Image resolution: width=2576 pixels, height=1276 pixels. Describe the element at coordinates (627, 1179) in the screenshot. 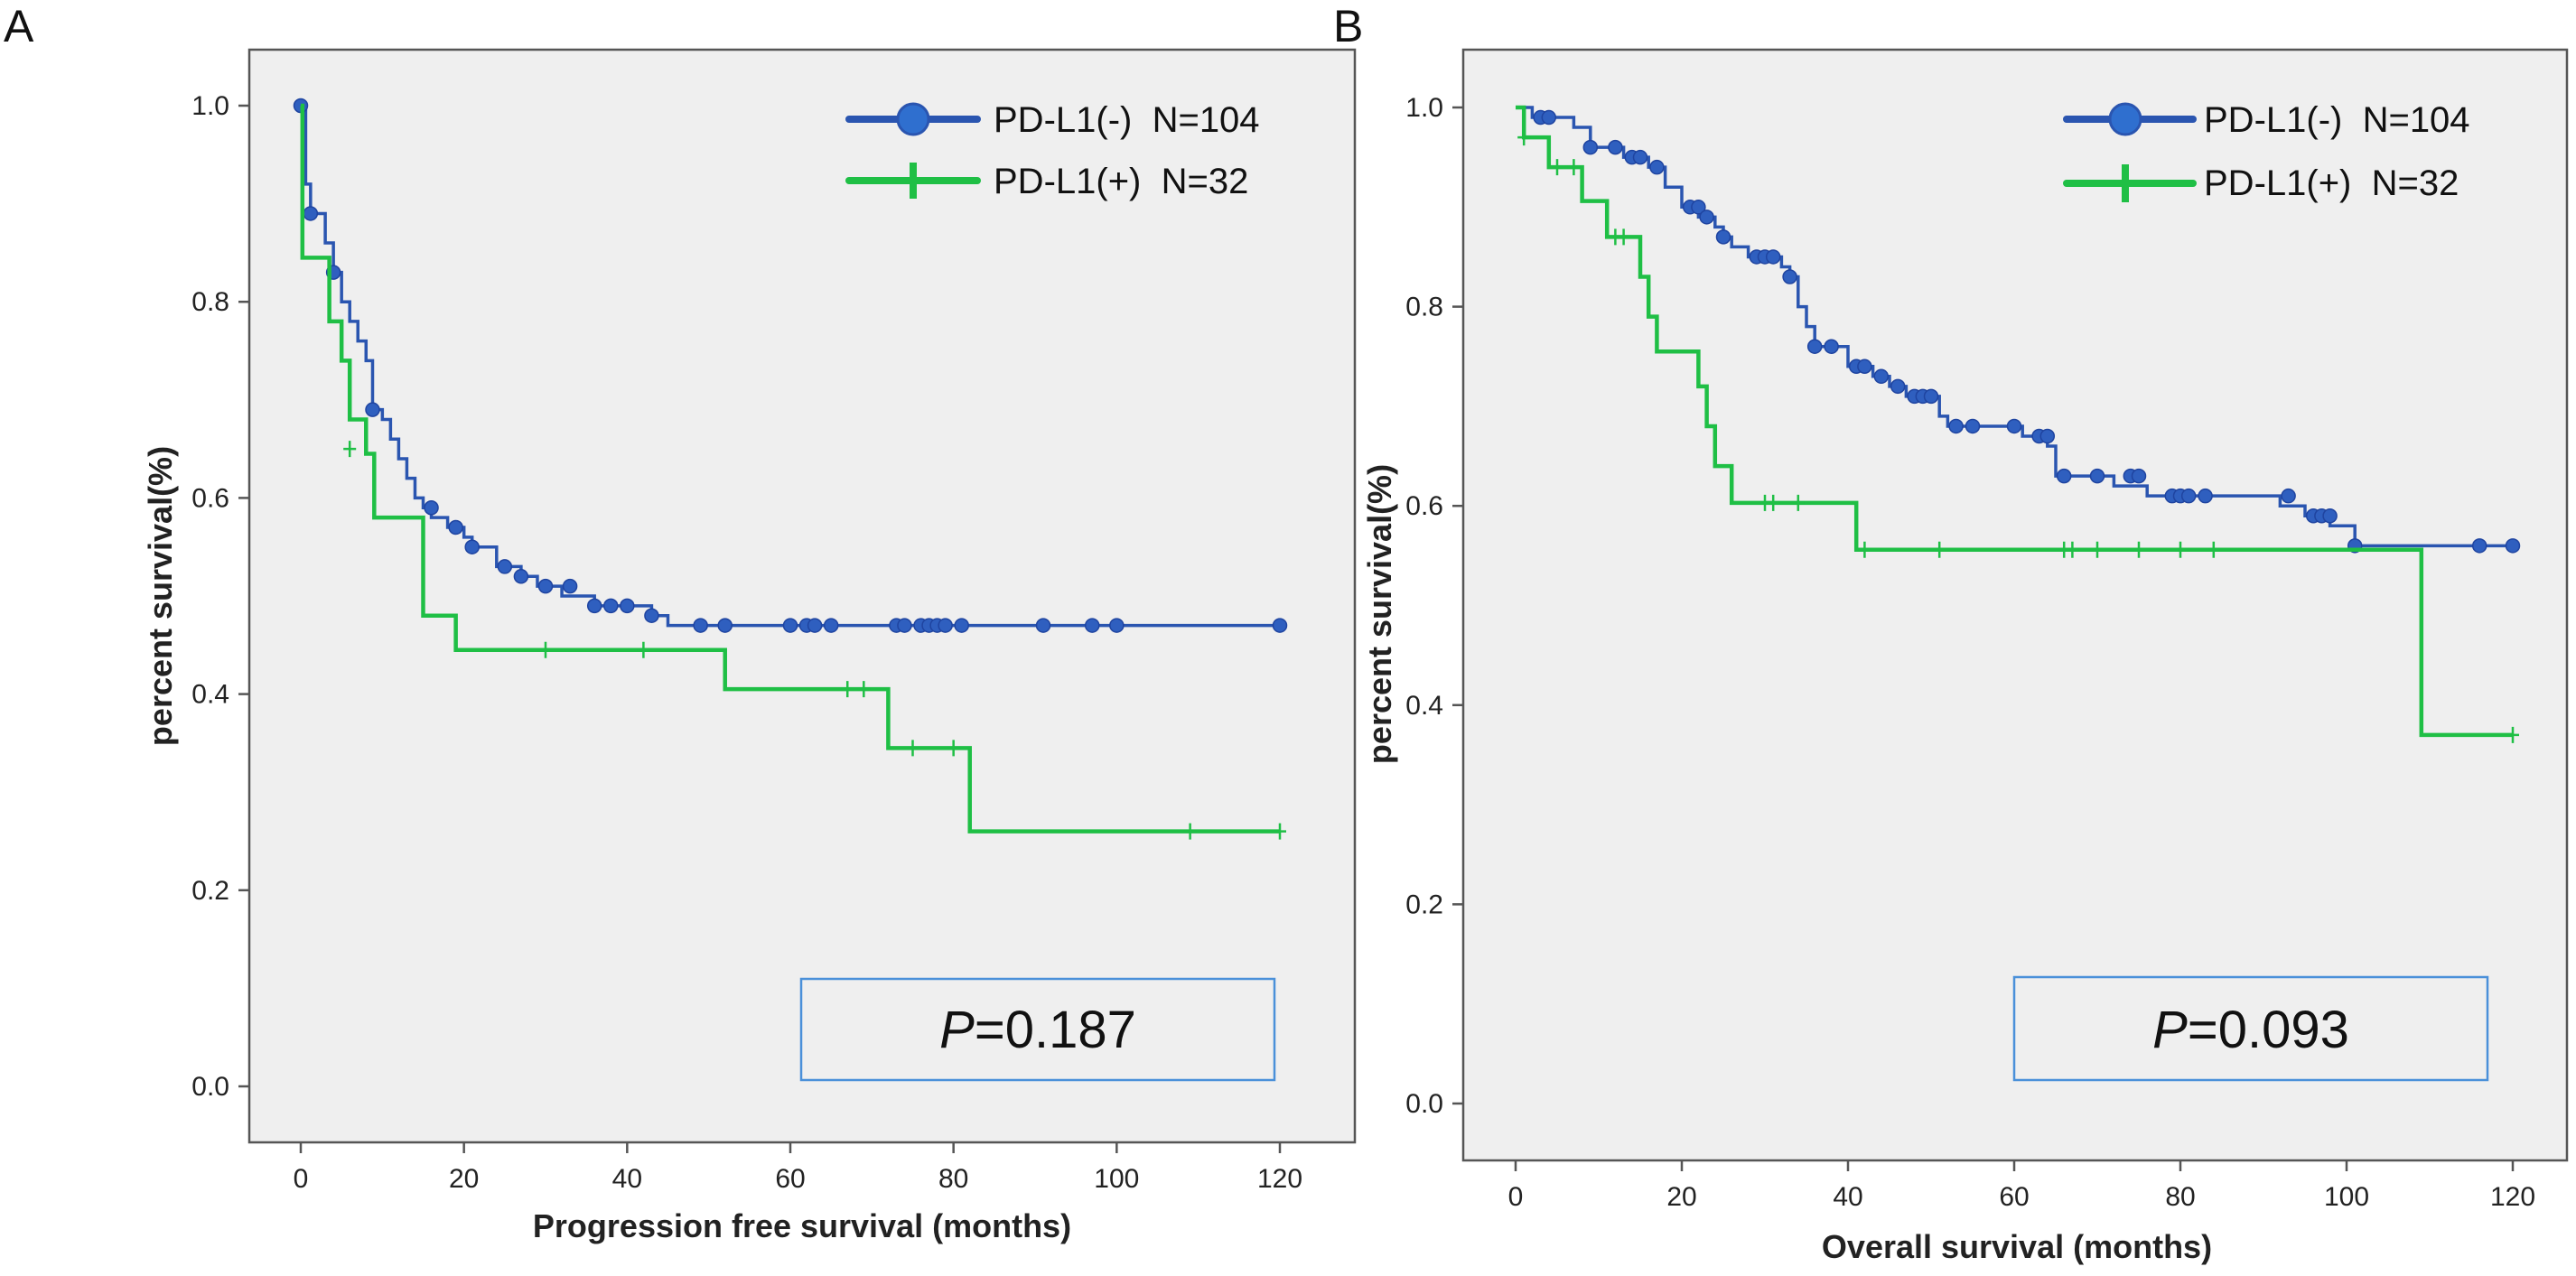

I see `x-tick-label: 40` at that location.